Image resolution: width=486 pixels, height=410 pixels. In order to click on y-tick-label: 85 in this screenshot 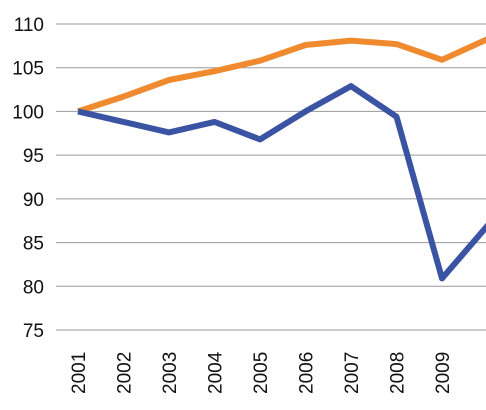, I will do `click(33, 244)`.